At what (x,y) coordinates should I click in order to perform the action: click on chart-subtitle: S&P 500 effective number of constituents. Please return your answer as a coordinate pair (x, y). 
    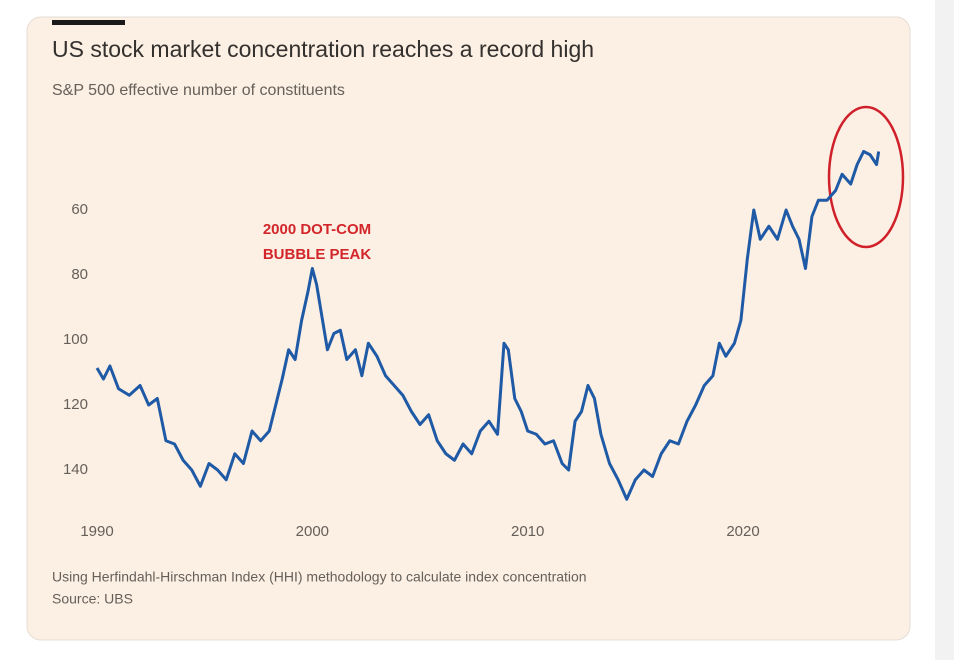
    Looking at the image, I should click on (198, 90).